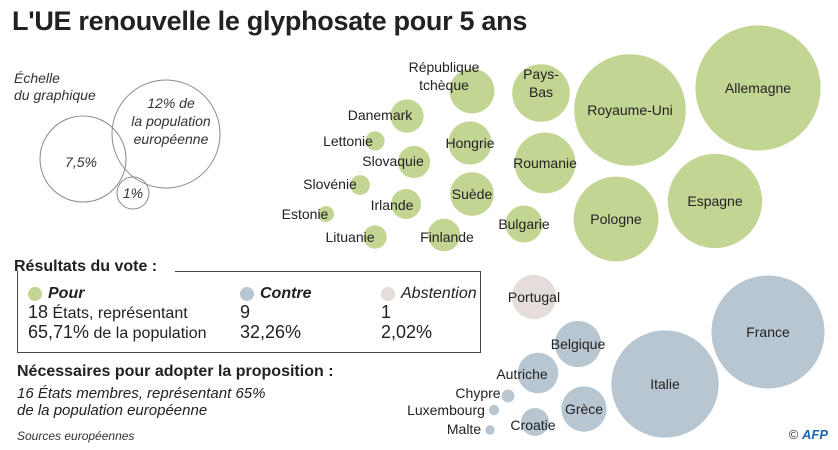  What do you see at coordinates (150, 333) in the screenshot?
I see `pour-pct-text: de la population` at bounding box center [150, 333].